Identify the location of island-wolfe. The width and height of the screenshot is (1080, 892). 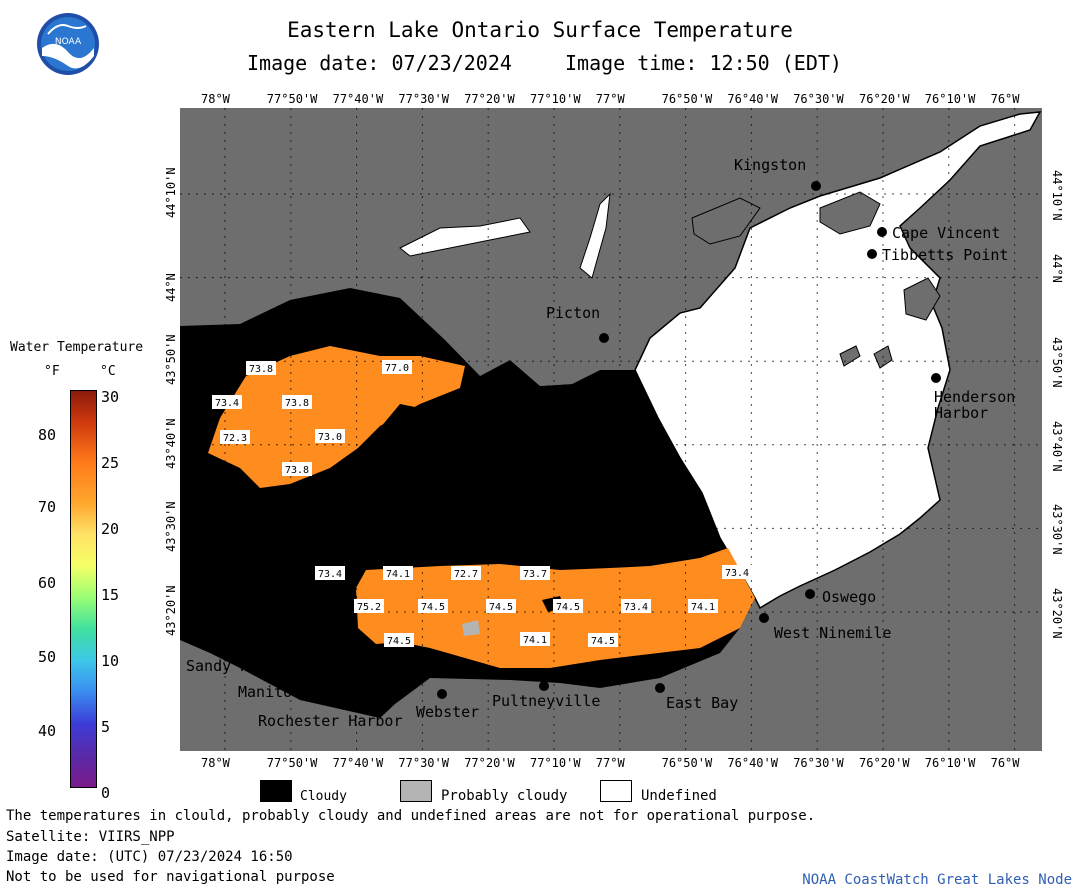
(726, 221).